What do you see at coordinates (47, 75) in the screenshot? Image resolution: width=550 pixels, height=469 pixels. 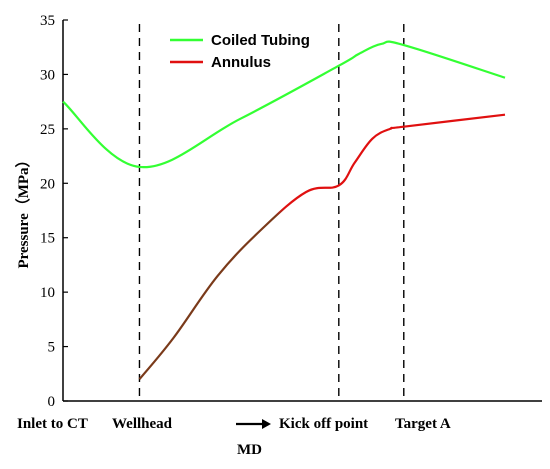 I see `y-tick-label: 30` at bounding box center [47, 75].